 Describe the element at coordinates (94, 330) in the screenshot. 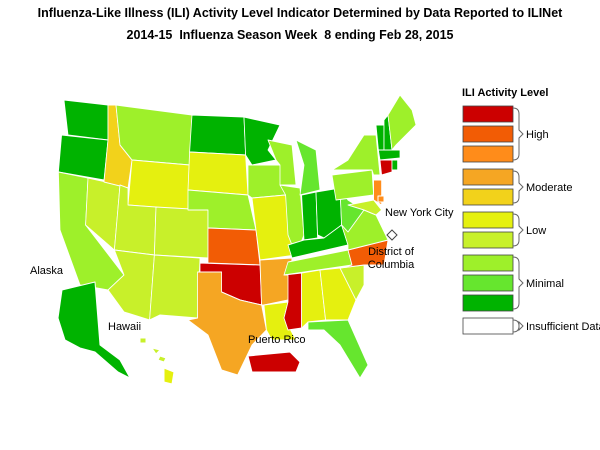

I see `alaska-map` at that location.